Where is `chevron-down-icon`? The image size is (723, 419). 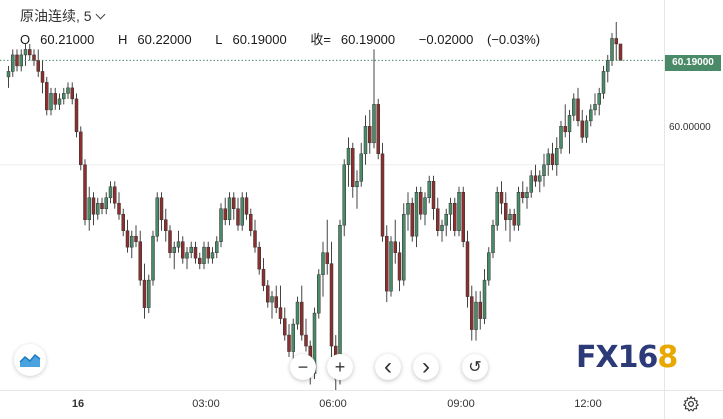 chevron-down-icon is located at coordinates (100, 14).